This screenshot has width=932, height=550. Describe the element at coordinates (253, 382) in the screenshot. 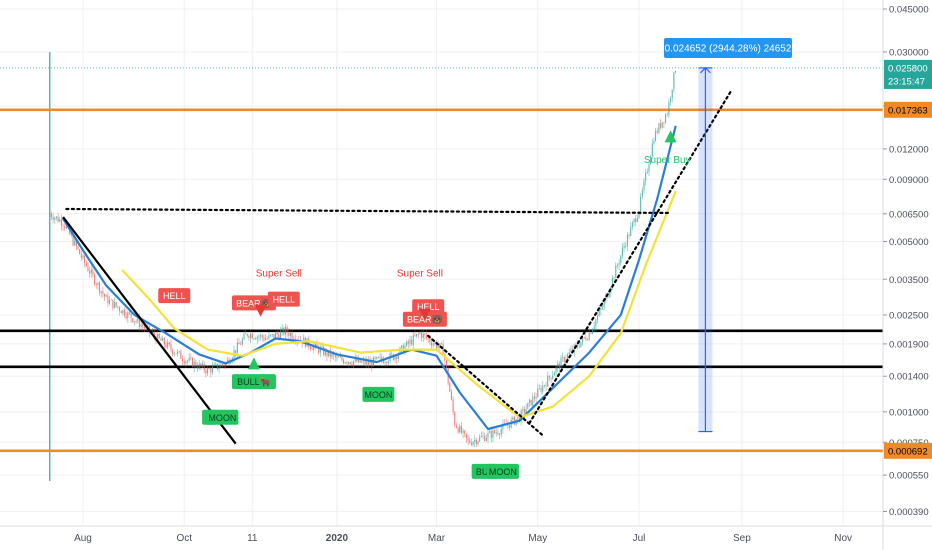

I see `buy-signal-box` at that location.